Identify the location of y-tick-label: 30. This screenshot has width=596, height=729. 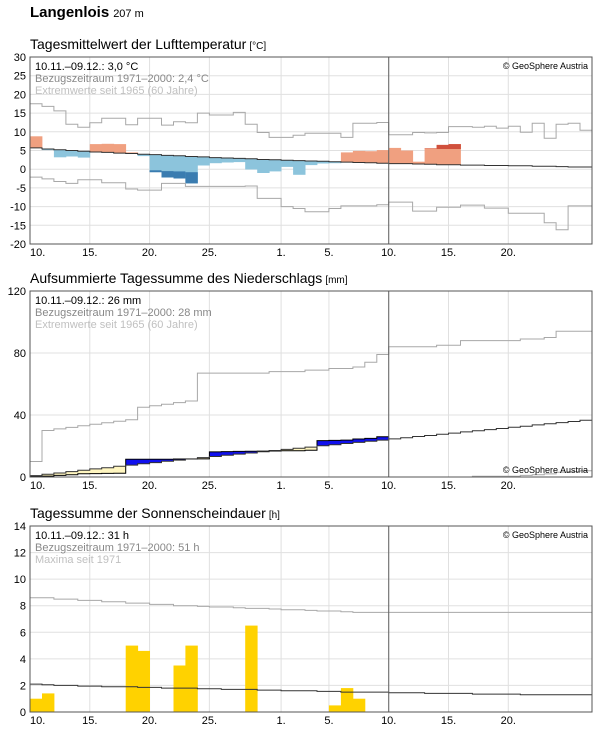
(20, 58).